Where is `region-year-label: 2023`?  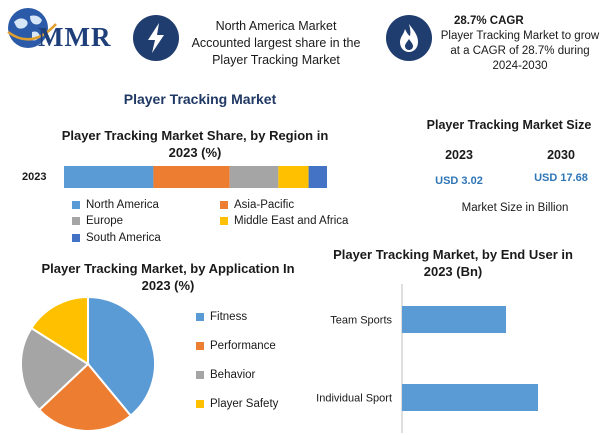 region-year-label: 2023 is located at coordinates (34, 177).